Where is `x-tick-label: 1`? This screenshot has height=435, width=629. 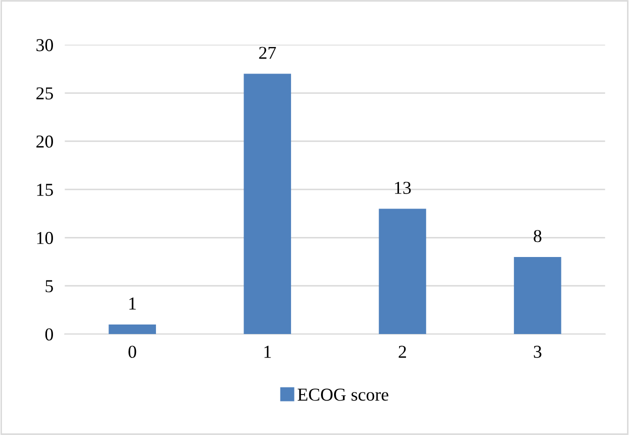 x-tick-label: 1 is located at coordinates (267, 352).